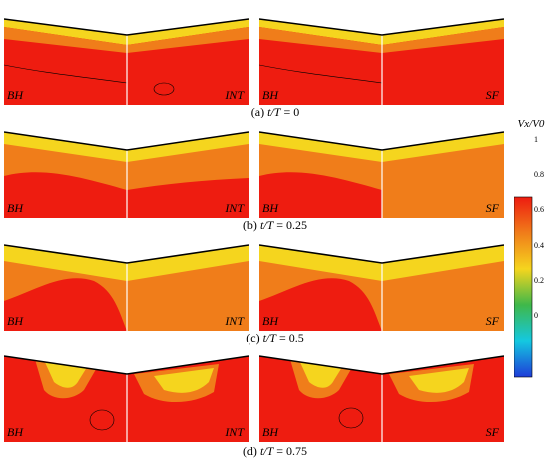  What do you see at coordinates (290, 225) in the screenshot?
I see `caption-value: = 0.25` at bounding box center [290, 225].